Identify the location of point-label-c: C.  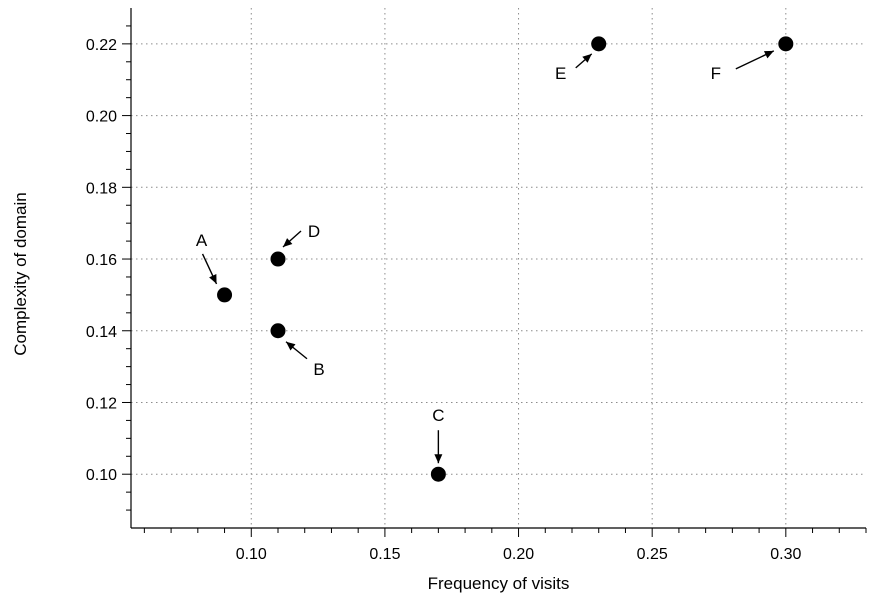
(438, 415).